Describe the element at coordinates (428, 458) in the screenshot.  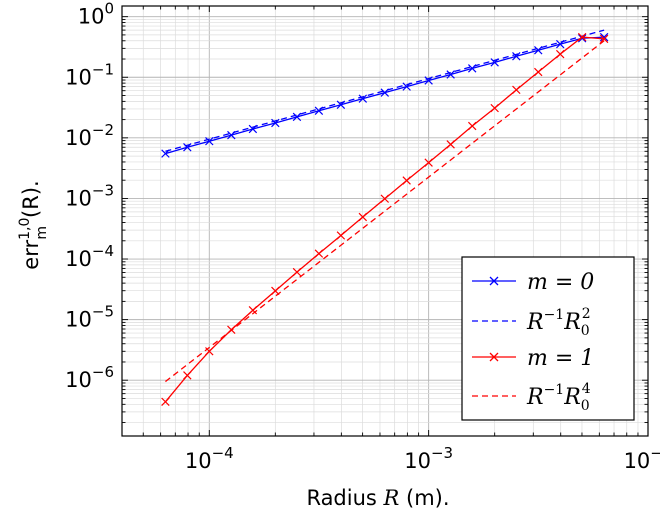
I see `x-tick-label: 10⁻³` at that location.